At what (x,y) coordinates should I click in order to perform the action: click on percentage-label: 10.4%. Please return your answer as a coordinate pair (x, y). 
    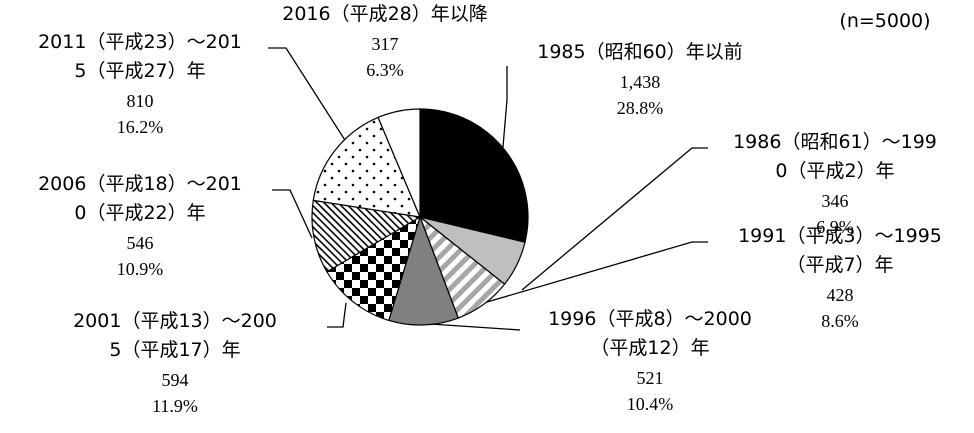
    Looking at the image, I should click on (650, 404).